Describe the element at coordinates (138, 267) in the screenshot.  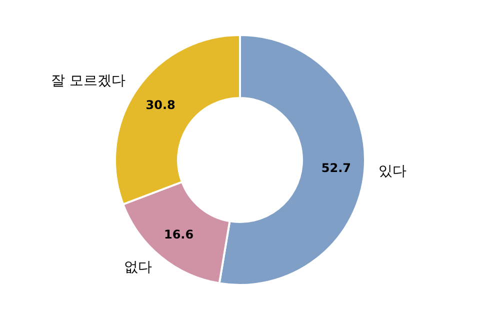
I see `slice-label: 없다` at that location.